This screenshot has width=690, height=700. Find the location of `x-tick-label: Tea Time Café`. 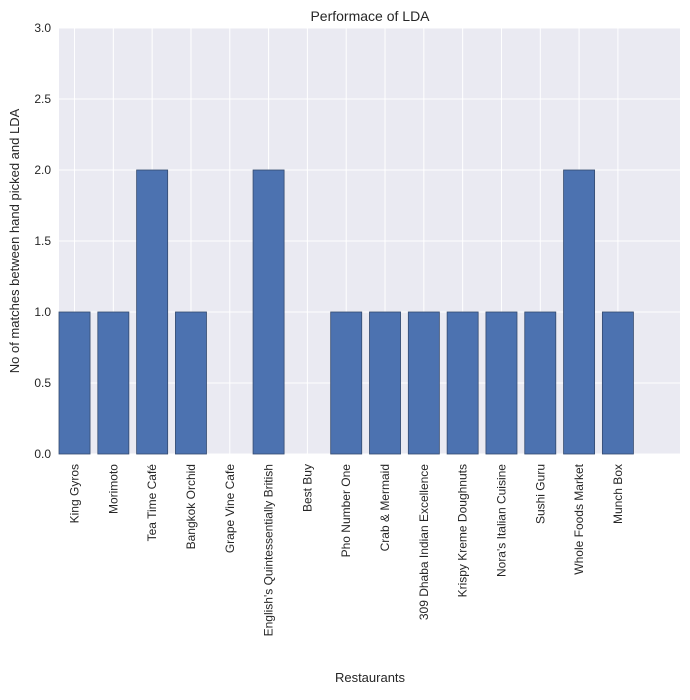

x-tick-label: Tea Time Café is located at coordinates (152, 503).